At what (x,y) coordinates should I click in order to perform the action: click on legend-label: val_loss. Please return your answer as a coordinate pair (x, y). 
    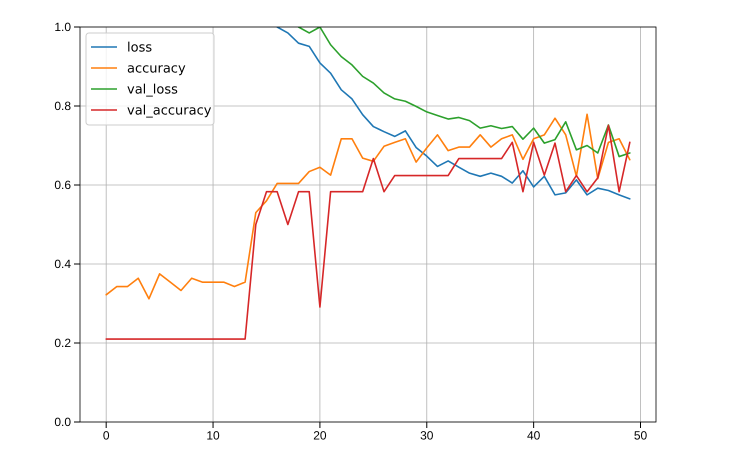
    Looking at the image, I should click on (152, 90).